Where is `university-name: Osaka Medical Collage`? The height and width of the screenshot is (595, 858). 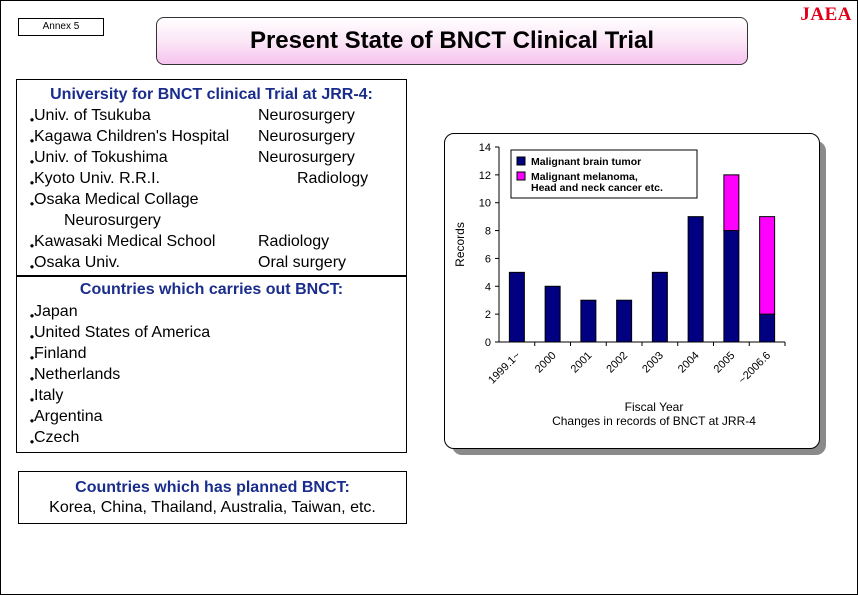 university-name: Osaka Medical Collage is located at coordinates (116, 199).